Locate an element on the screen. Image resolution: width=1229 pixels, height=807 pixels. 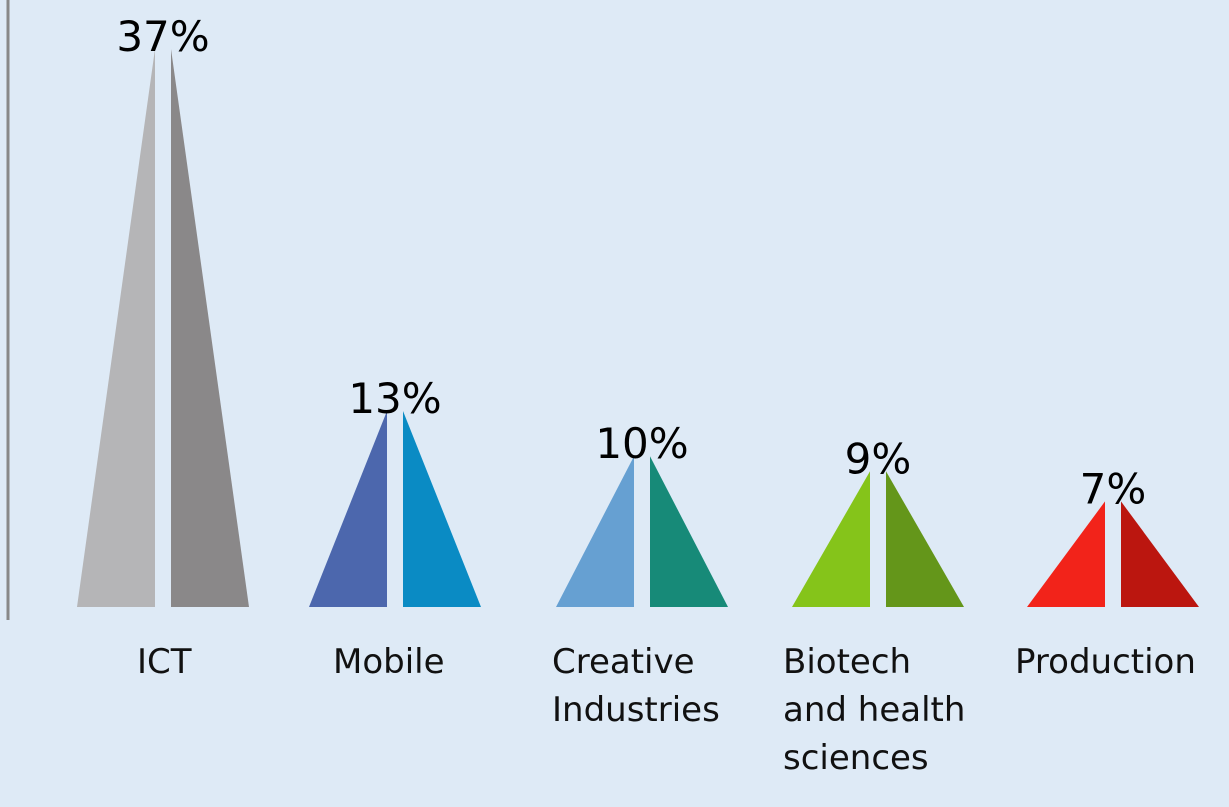
value-label: 10% is located at coordinates (641, 443).